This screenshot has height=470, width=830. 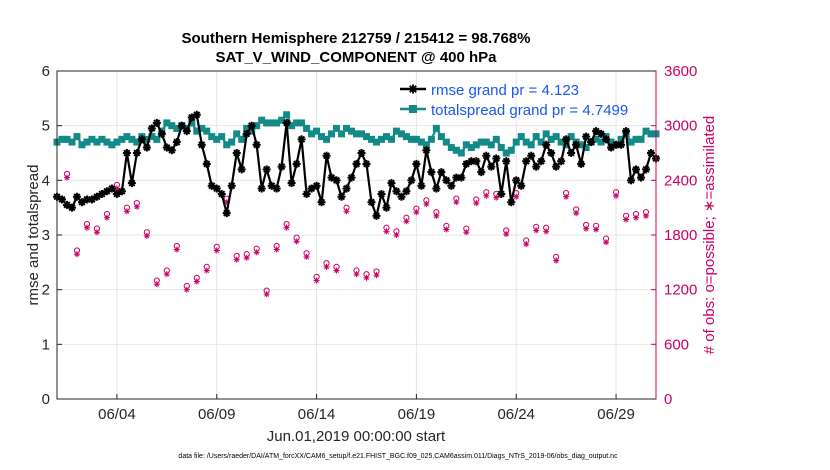 What do you see at coordinates (413, 89) in the screenshot?
I see `legend-rmse-marker` at bounding box center [413, 89].